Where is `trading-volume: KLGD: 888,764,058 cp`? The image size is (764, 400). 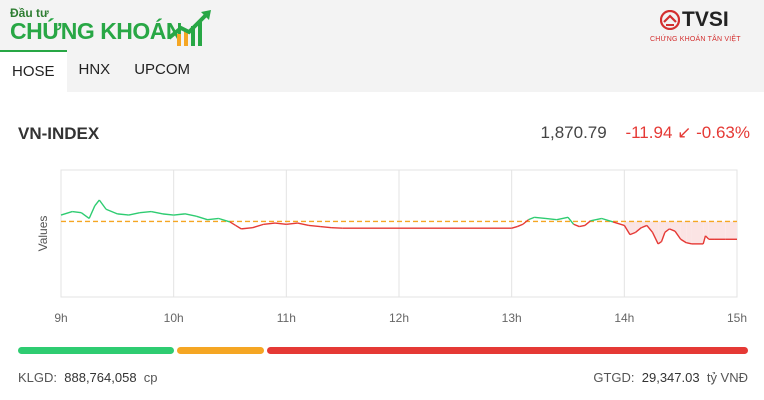 trading-volume: KLGD: 888,764,058 cp is located at coordinates (88, 377).